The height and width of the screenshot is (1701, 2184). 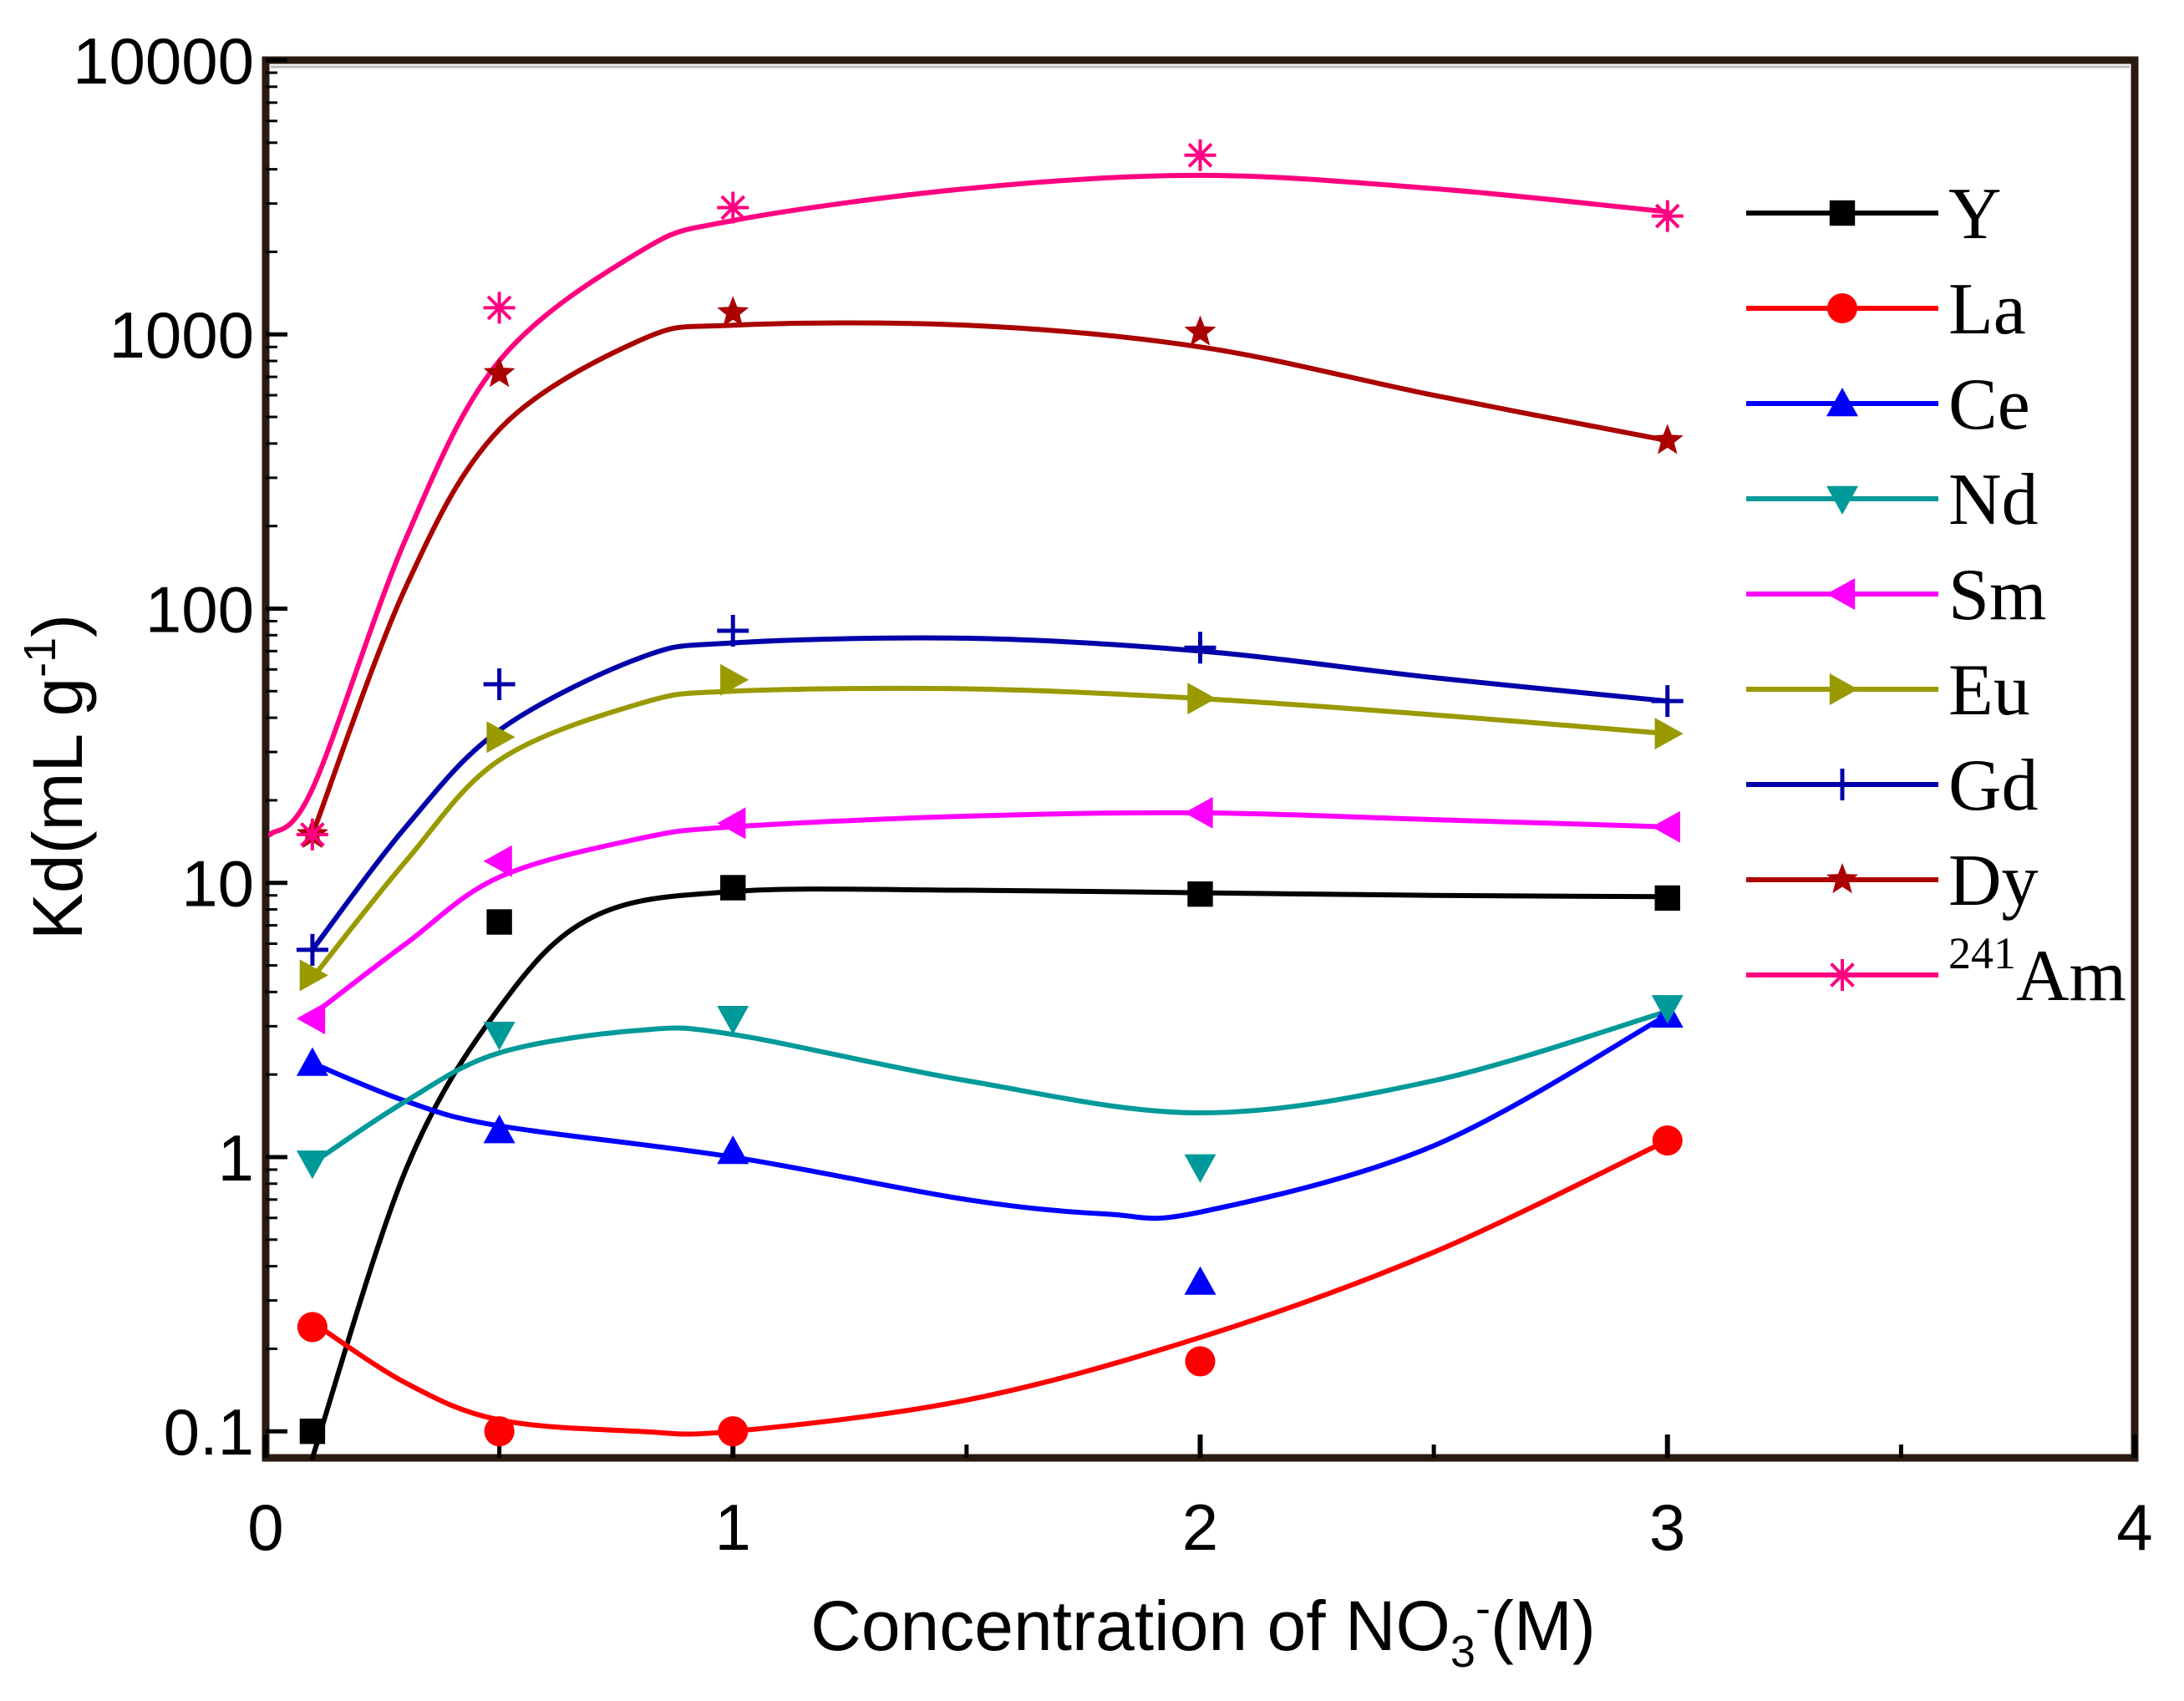 I want to click on x-tick-label: 2, so click(x=1200, y=1527).